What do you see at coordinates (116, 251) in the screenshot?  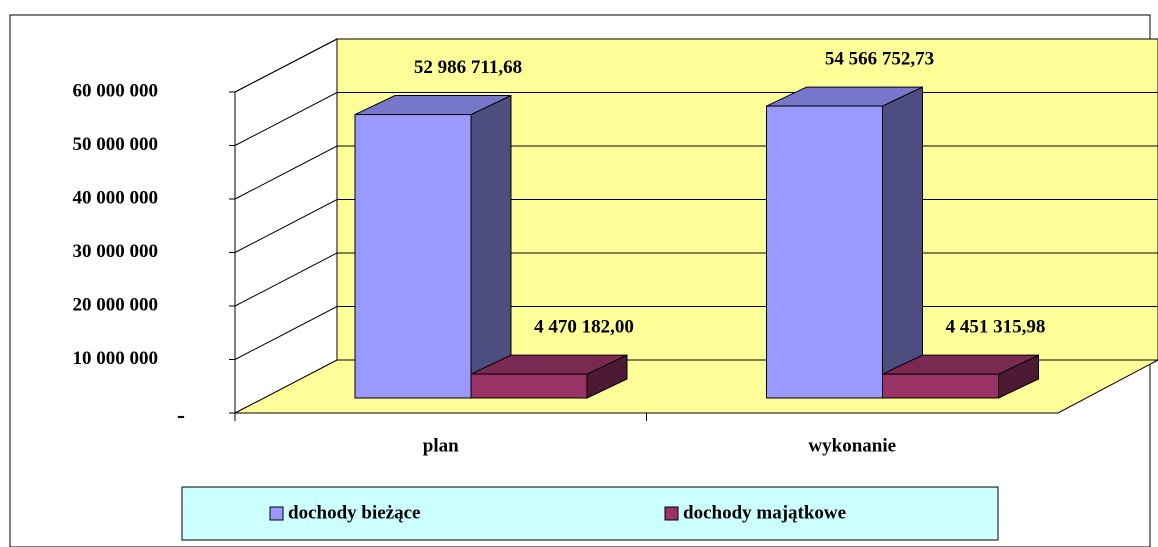 I see `y-tick-label: 30 000 000` at bounding box center [116, 251].